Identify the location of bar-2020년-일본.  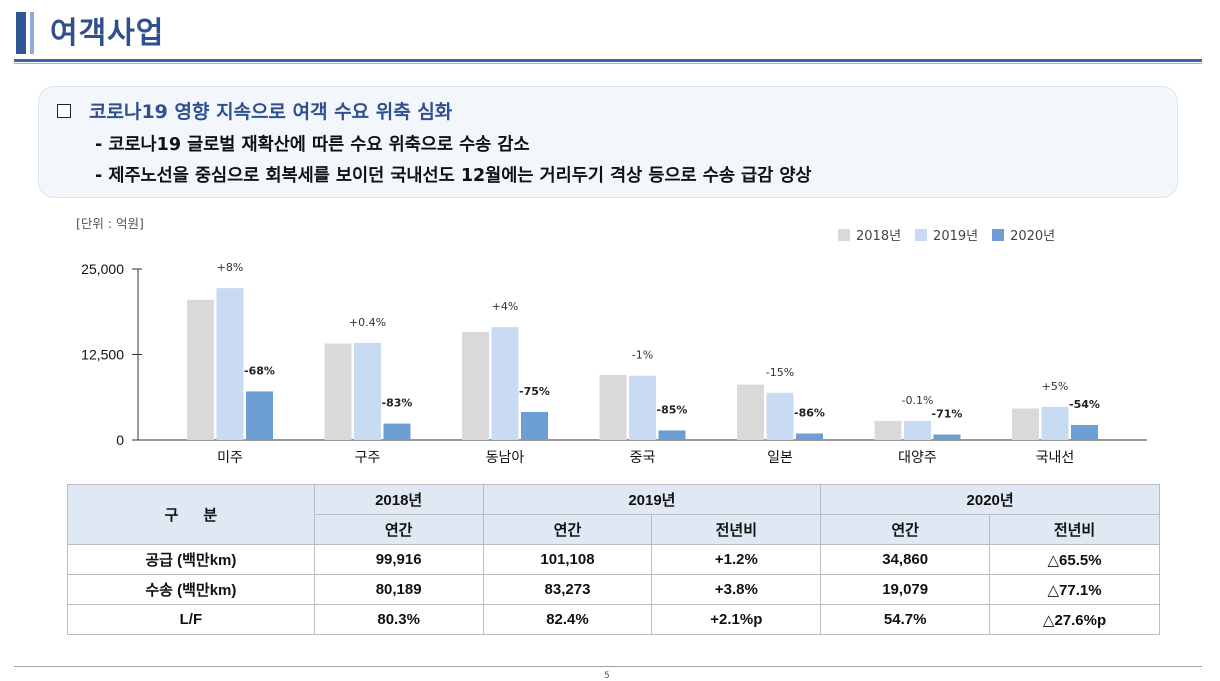
(809, 436).